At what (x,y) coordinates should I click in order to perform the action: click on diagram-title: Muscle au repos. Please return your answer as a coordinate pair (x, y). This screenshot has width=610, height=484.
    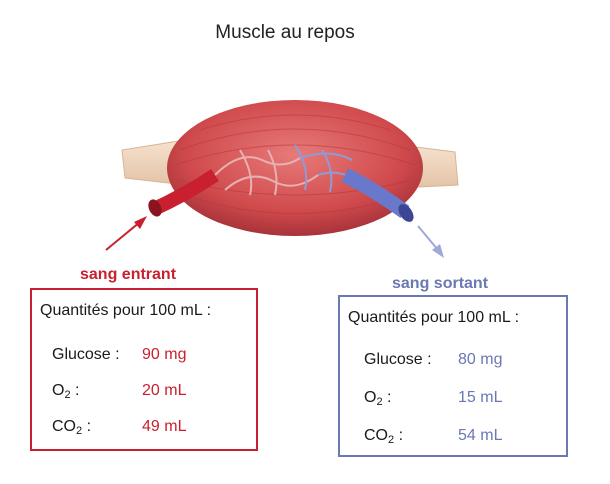
    Looking at the image, I should click on (285, 32).